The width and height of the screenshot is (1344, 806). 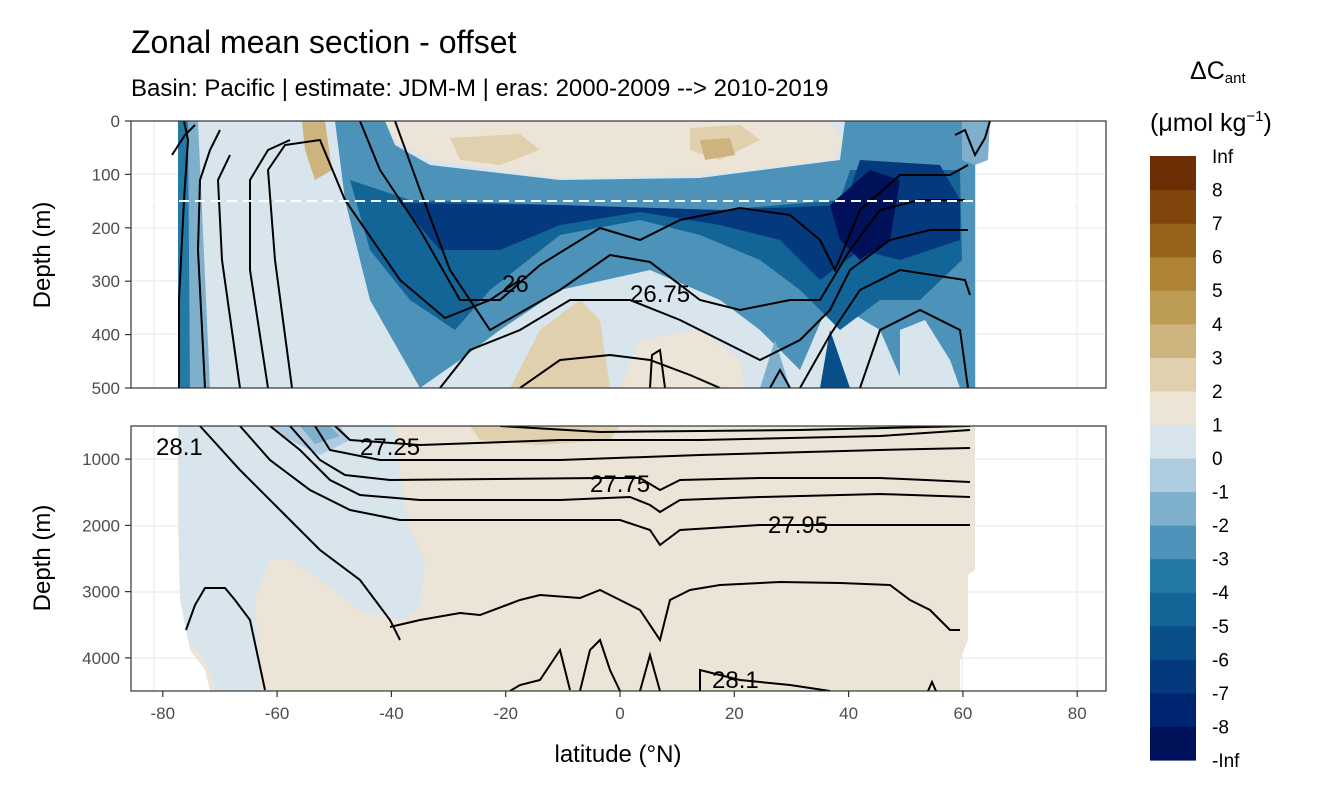 I want to click on x-tick-label: 20, so click(x=734, y=713).